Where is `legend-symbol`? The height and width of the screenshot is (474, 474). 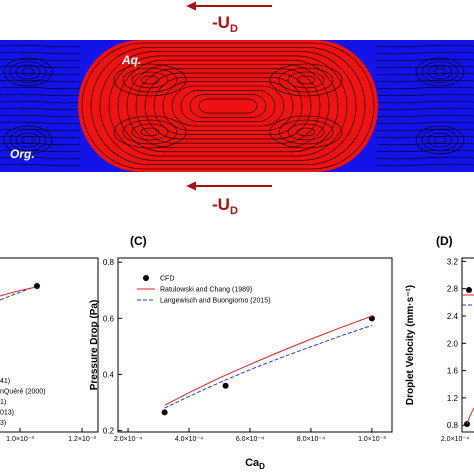 legend-symbol is located at coordinates (146, 278).